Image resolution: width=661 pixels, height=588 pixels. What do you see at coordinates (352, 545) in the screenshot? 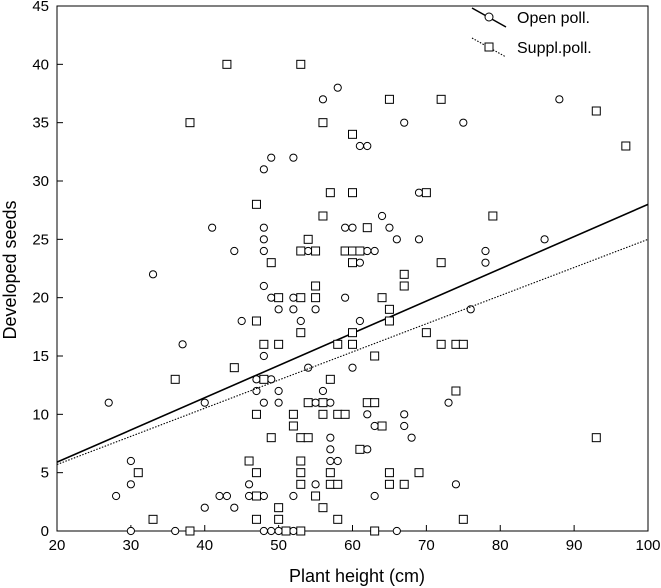
I see `x-tick-label: 60` at bounding box center [352, 545].